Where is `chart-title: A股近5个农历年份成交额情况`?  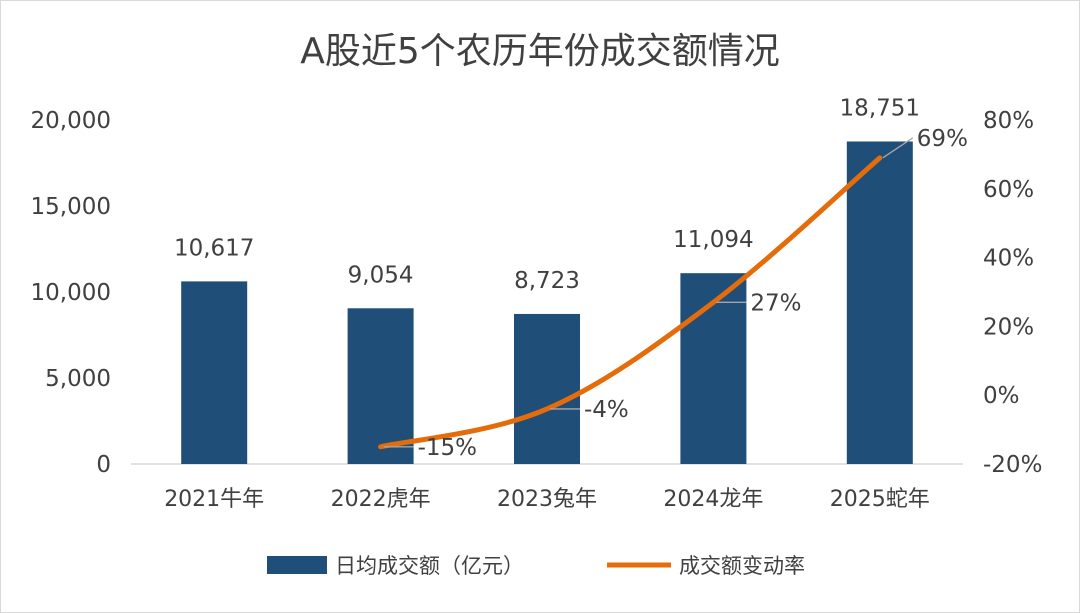
chart-title: A股近5个农历年份成交额情况 is located at coordinates (540, 51).